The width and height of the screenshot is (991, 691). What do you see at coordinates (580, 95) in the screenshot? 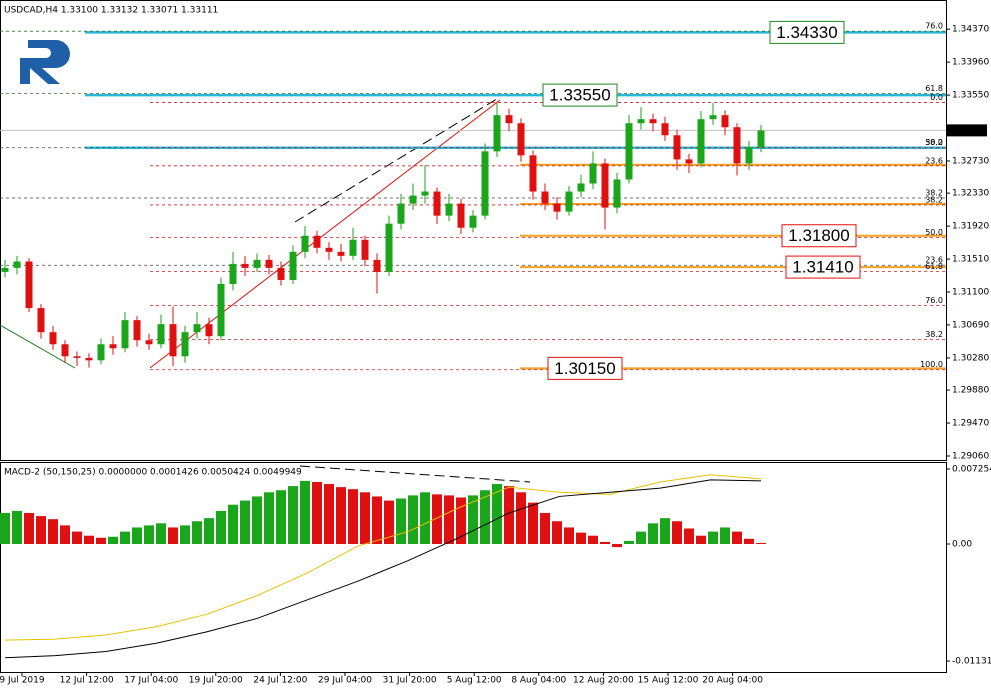
I see `price-box` at bounding box center [580, 95].